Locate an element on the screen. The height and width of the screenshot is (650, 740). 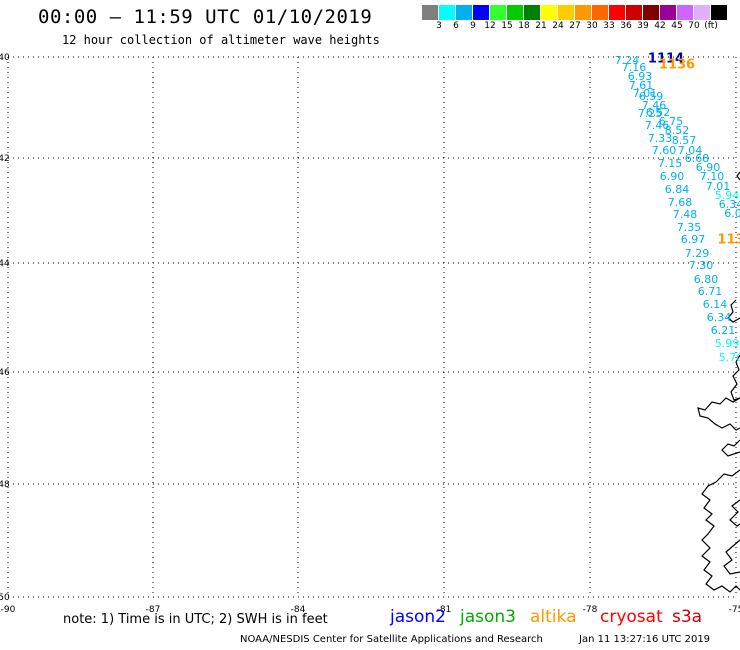
wave-height-reading: 7.35 is located at coordinates (689, 227).